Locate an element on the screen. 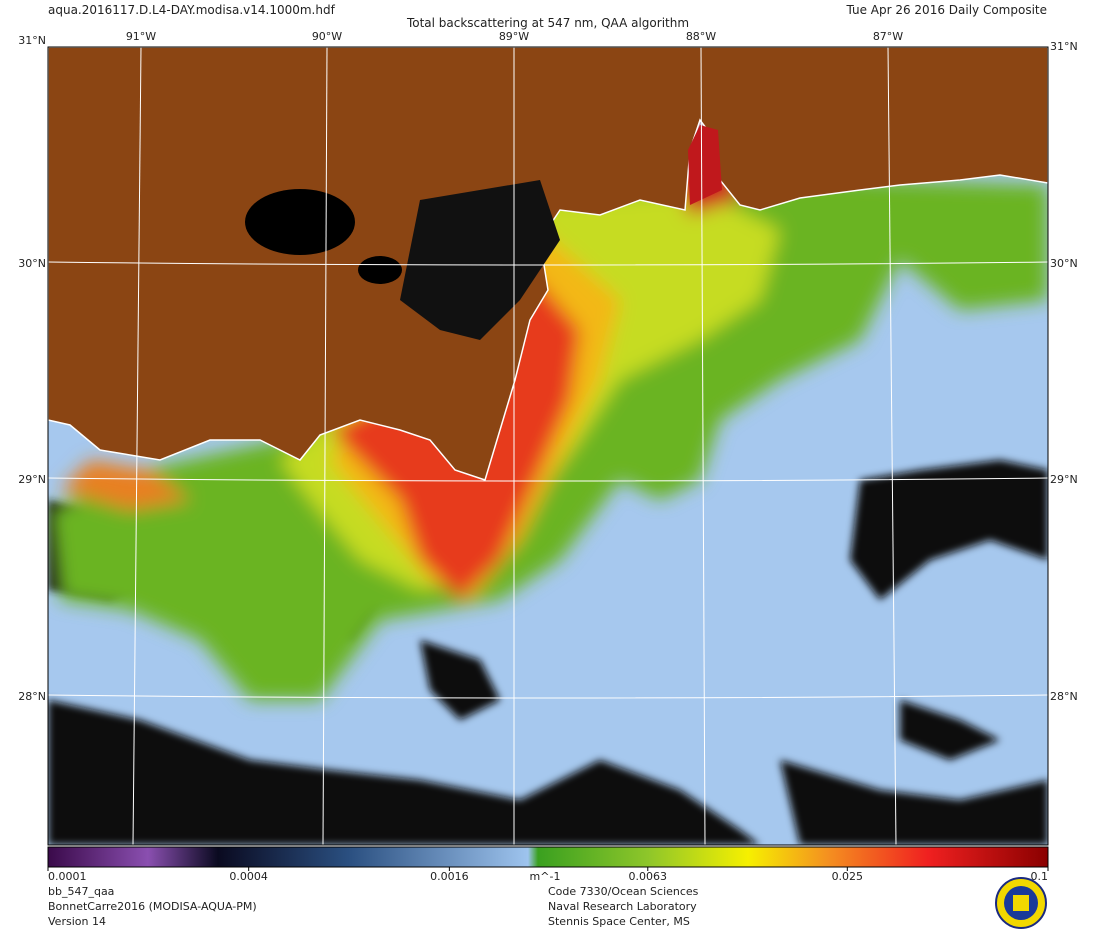 This screenshot has height=935, width=1096. footer-text: Code 7330/Ocean Sciences is located at coordinates (623, 891).